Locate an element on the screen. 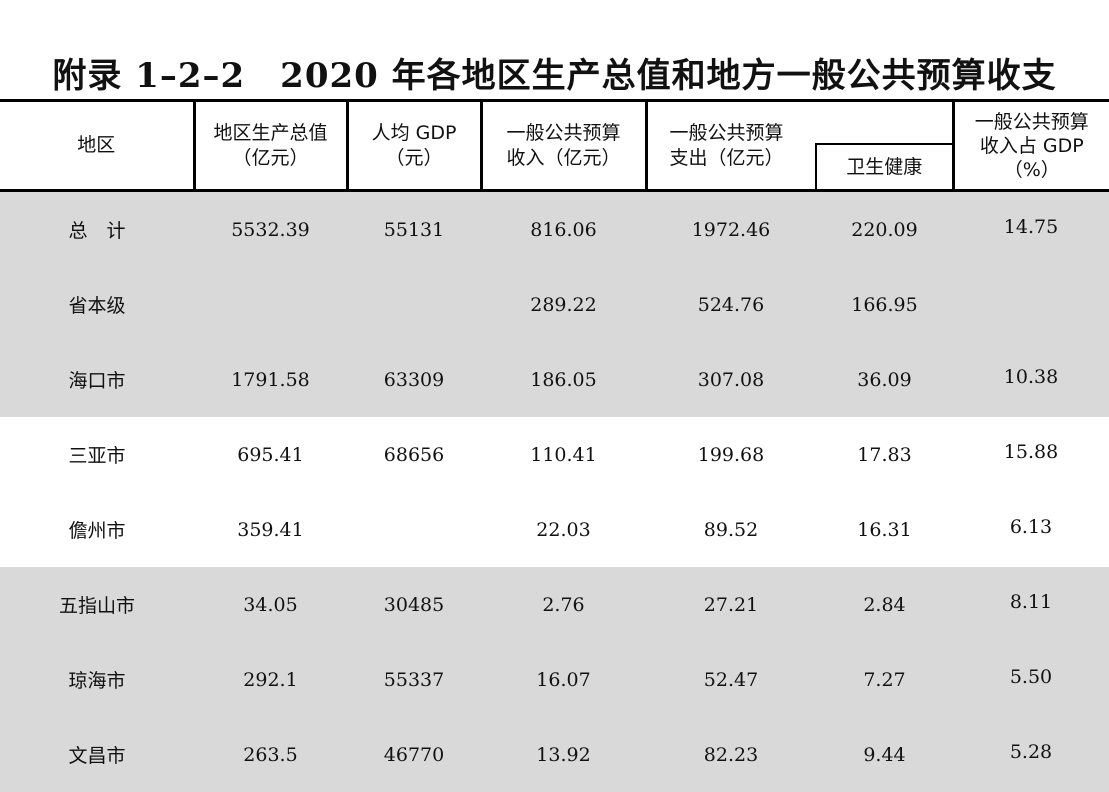 The width and height of the screenshot is (1109, 792). cell-ratio: 10.38 is located at coordinates (1031, 379).